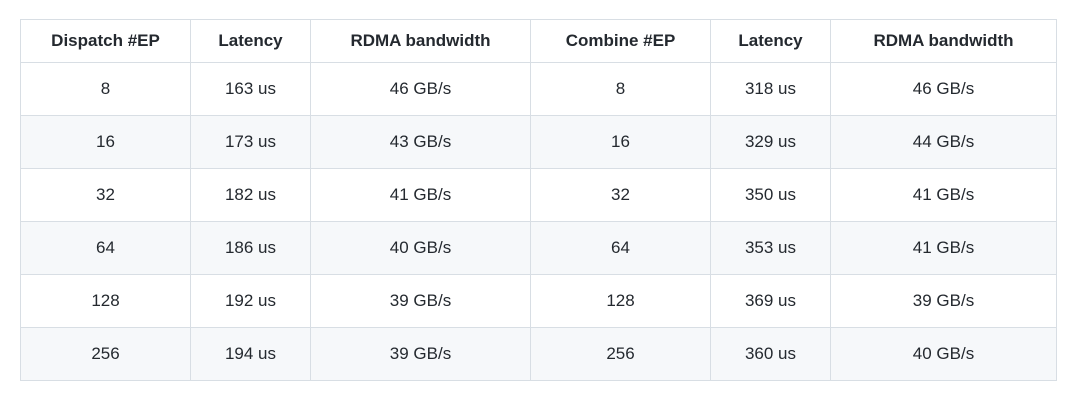 The width and height of the screenshot is (1080, 403). What do you see at coordinates (250, 195) in the screenshot?
I see `table-cell: 182 us` at bounding box center [250, 195].